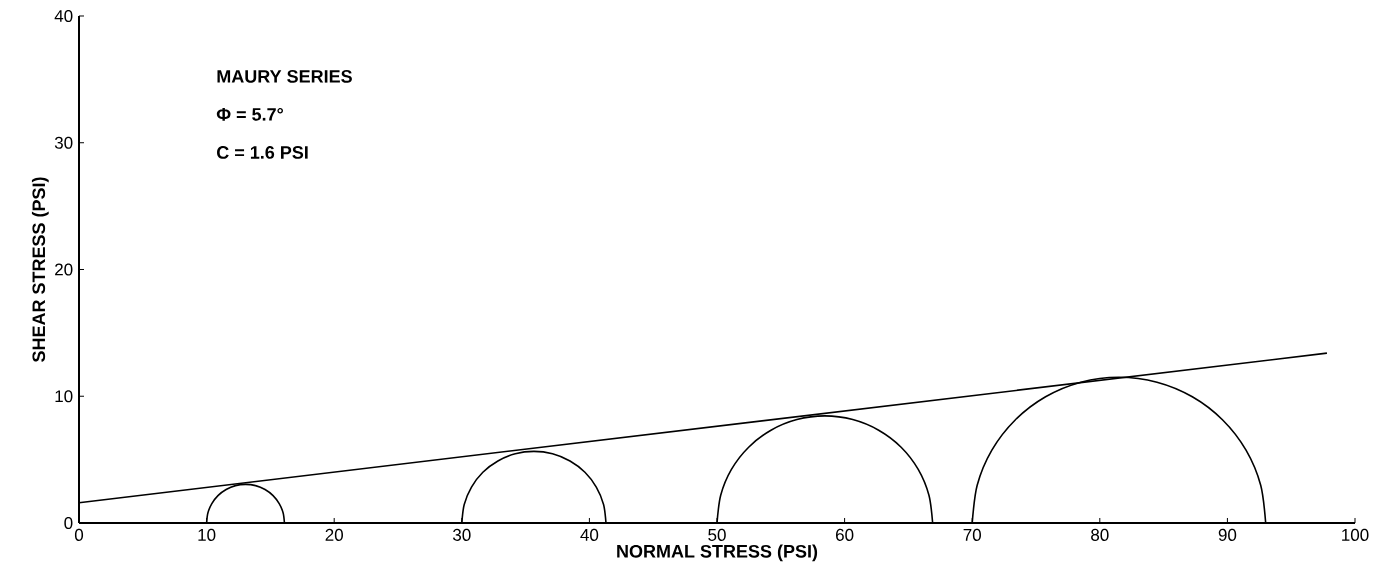 This screenshot has width=1383, height=582. Describe the element at coordinates (63, 16) in the screenshot. I see `y-tick-label: 40` at that location.